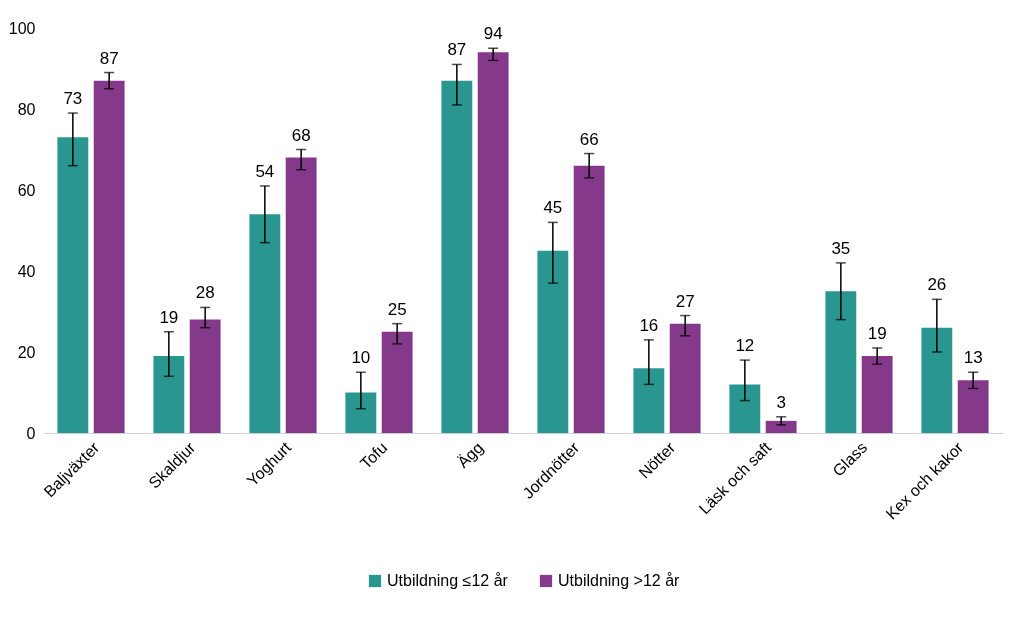 This screenshot has height=621, width=1026. I want to click on y-tick-label: 80, so click(26, 109).